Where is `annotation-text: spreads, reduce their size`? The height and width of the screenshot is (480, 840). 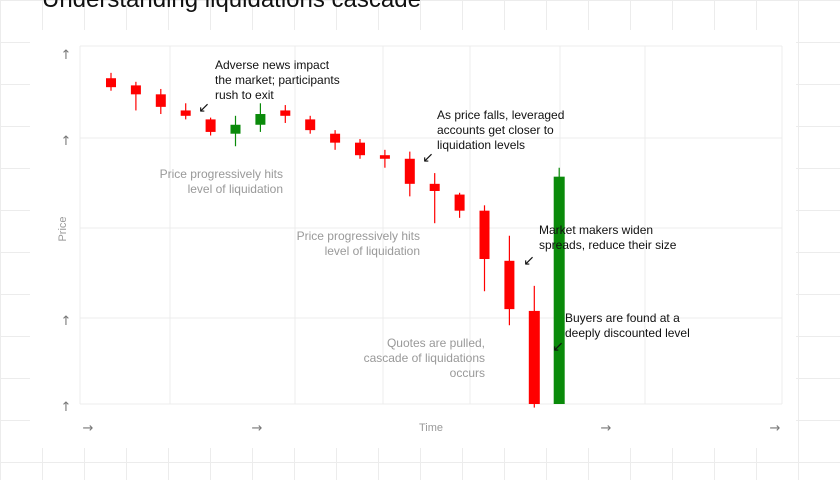
annotation-text: spreads, reduce their size is located at coordinates (608, 245).